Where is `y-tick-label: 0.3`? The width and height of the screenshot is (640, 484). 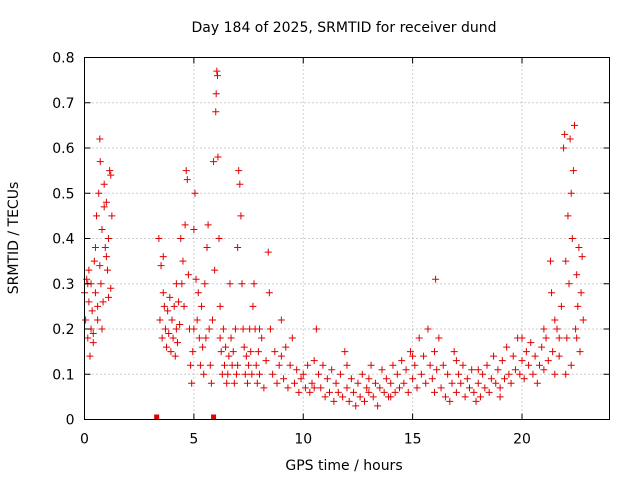 y-tick-label: 0.3 is located at coordinates (63, 285).